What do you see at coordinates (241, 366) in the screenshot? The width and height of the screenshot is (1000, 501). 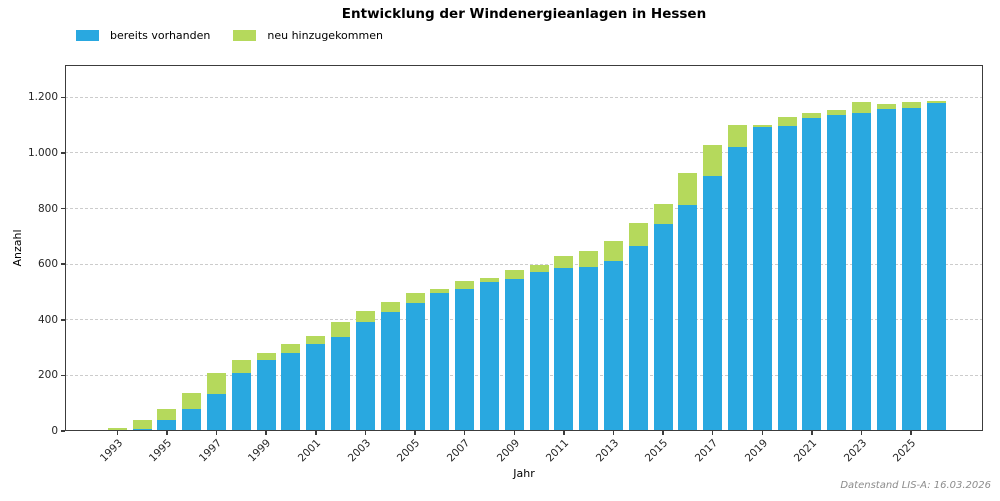 I see `bar-1998-neu-hinzugekommen` at bounding box center [241, 366].